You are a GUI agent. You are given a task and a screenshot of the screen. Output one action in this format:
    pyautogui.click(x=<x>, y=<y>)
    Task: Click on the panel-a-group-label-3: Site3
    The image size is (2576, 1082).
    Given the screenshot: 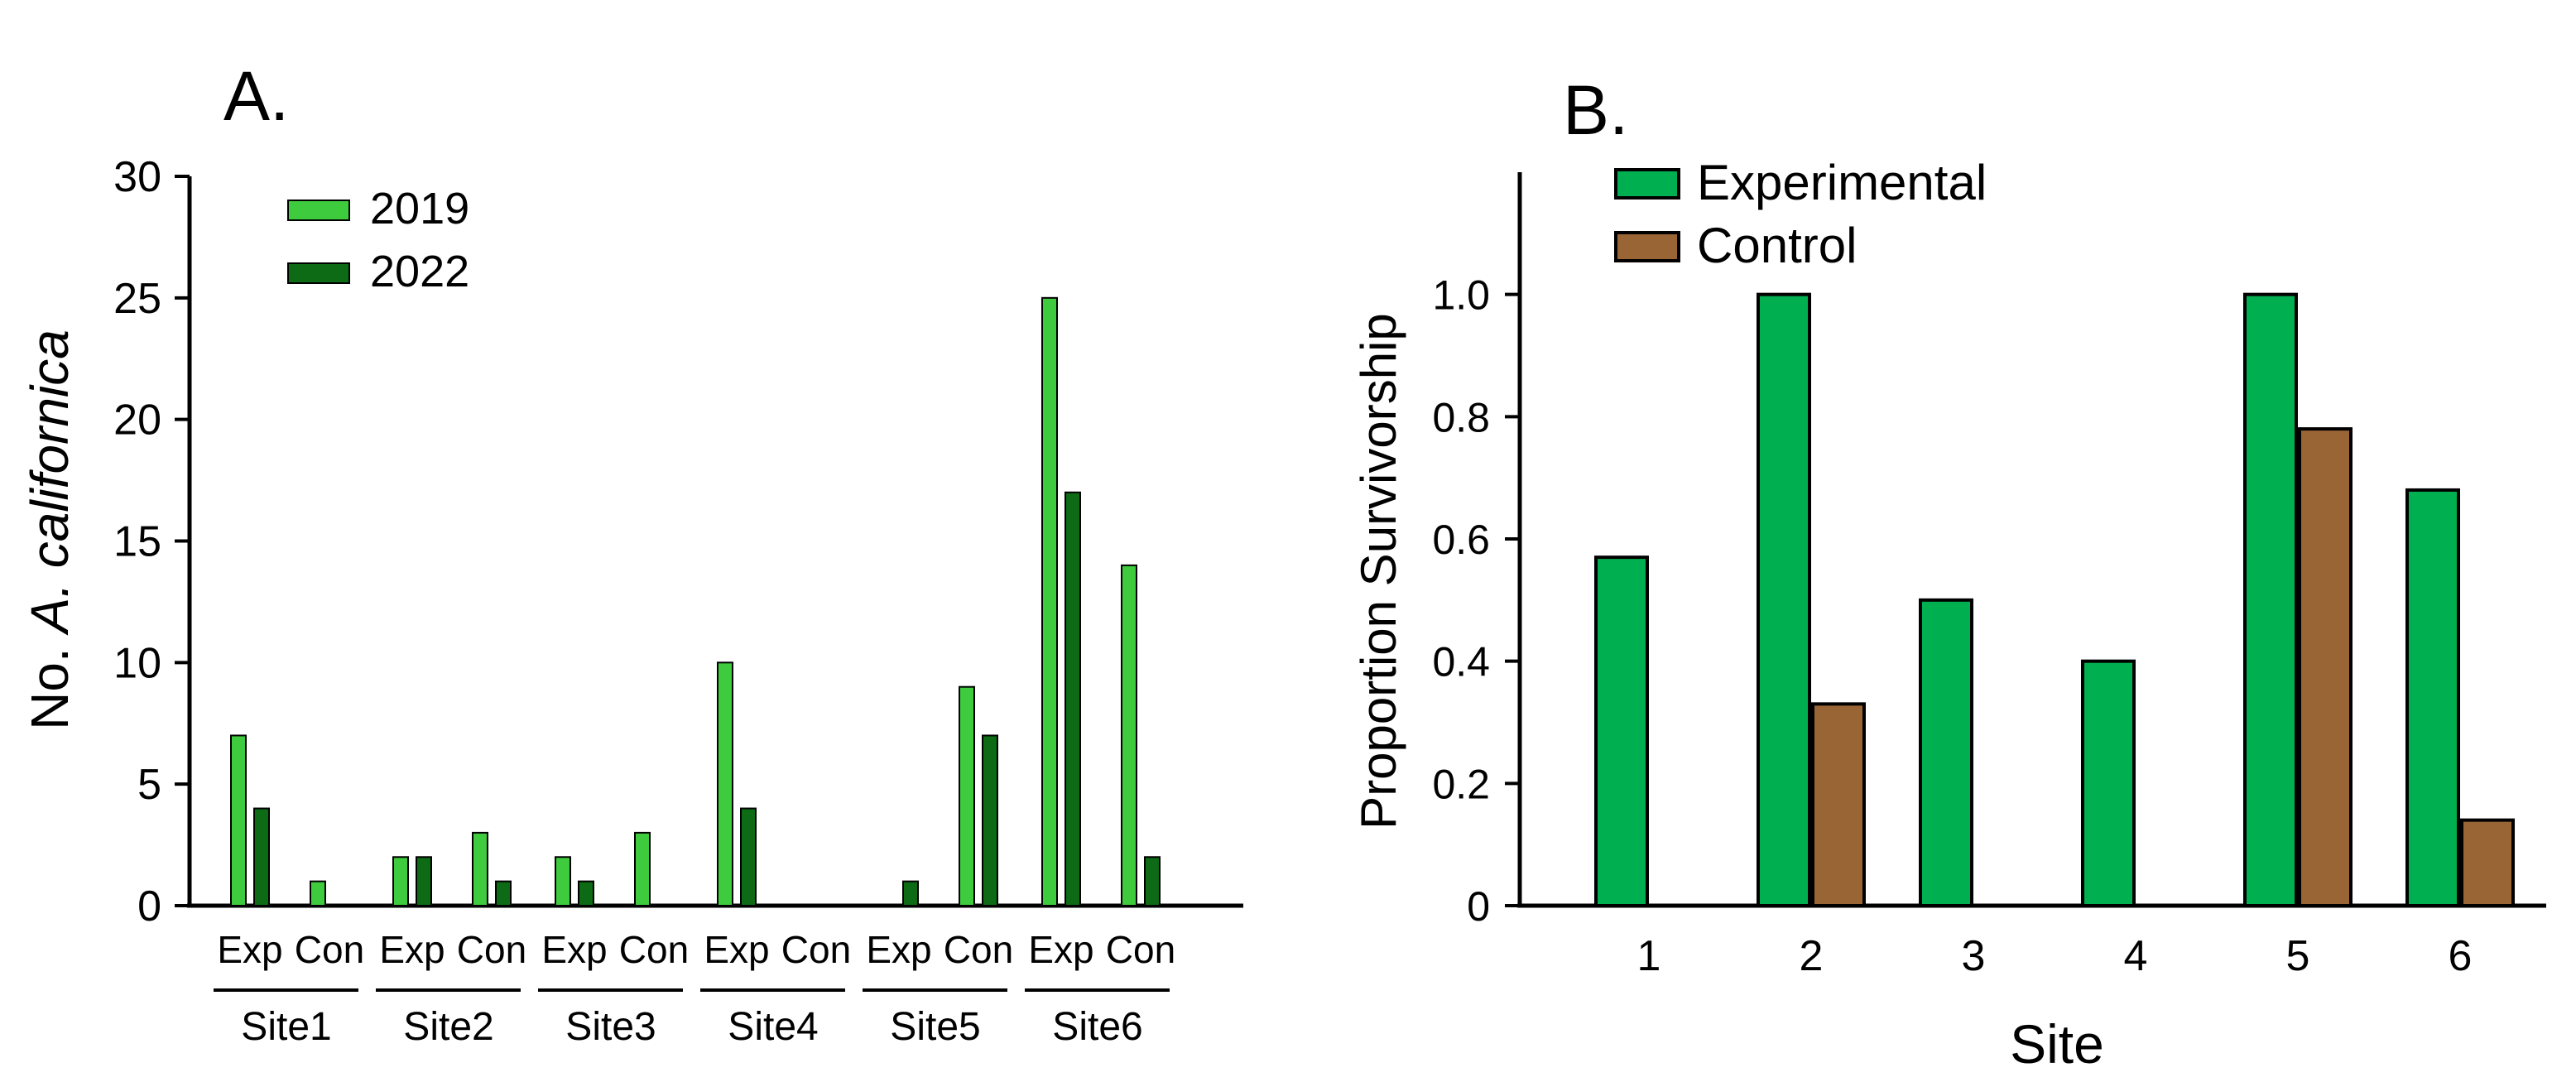 What is the action you would take?
    pyautogui.click(x=610, y=1027)
    